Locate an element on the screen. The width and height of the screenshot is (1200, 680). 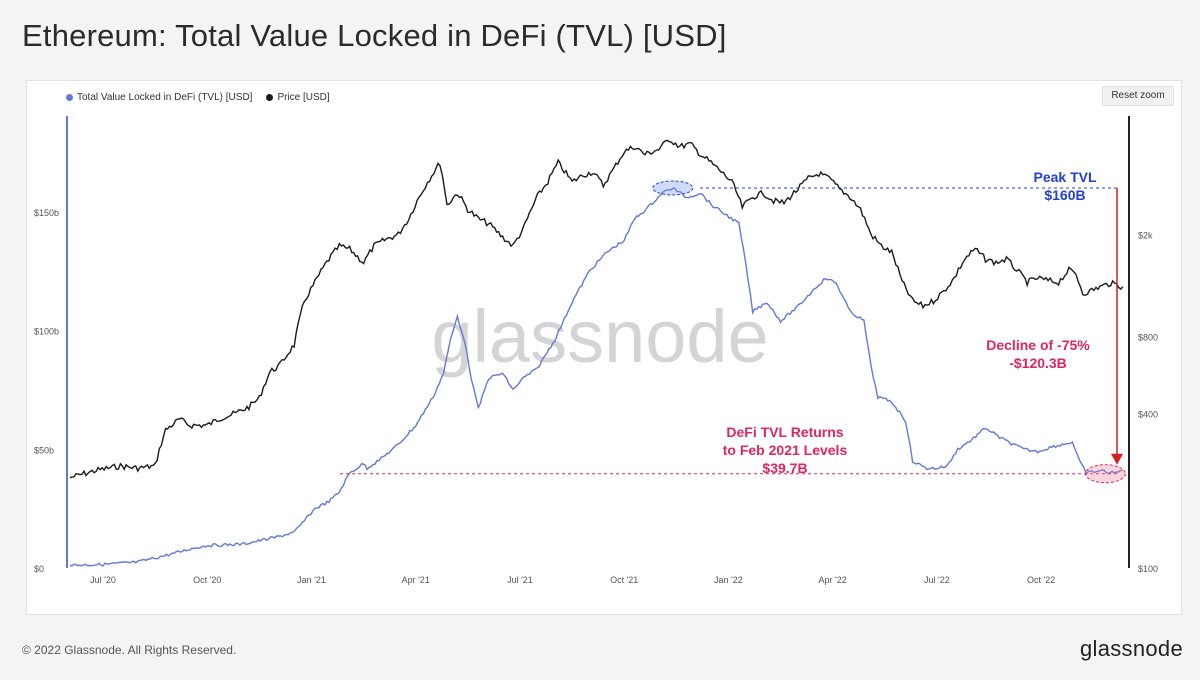
x-tick-label: Jan '21 is located at coordinates (311, 580).